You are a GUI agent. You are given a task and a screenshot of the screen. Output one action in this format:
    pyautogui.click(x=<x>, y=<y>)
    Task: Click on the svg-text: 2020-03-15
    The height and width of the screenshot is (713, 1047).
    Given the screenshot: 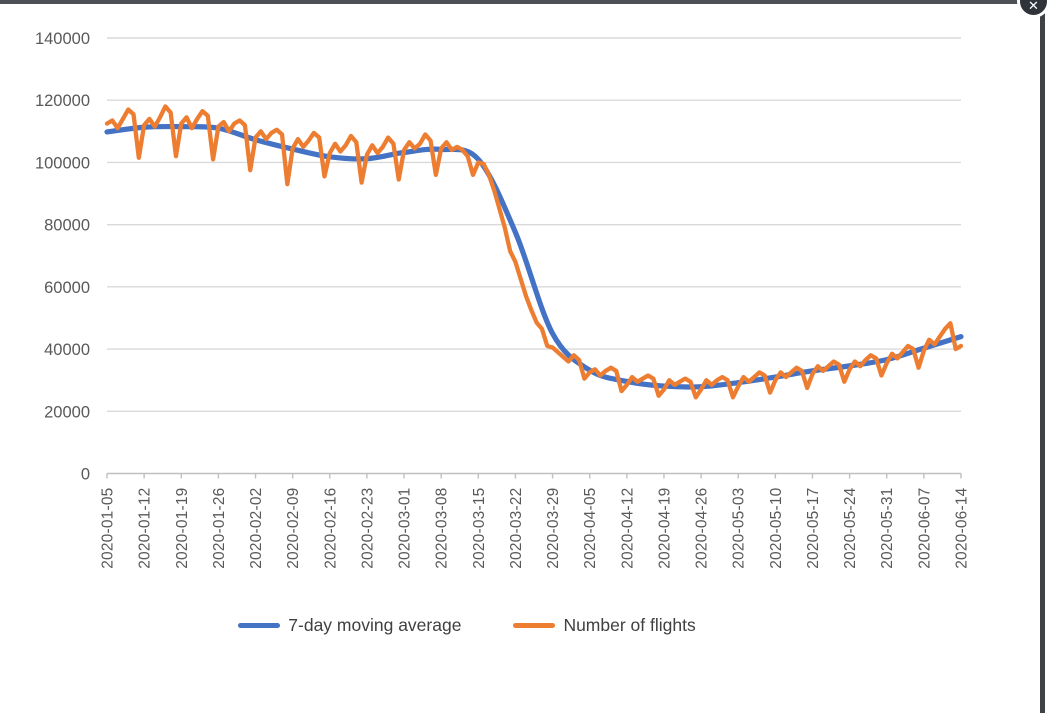 What is the action you would take?
    pyautogui.click(x=479, y=527)
    